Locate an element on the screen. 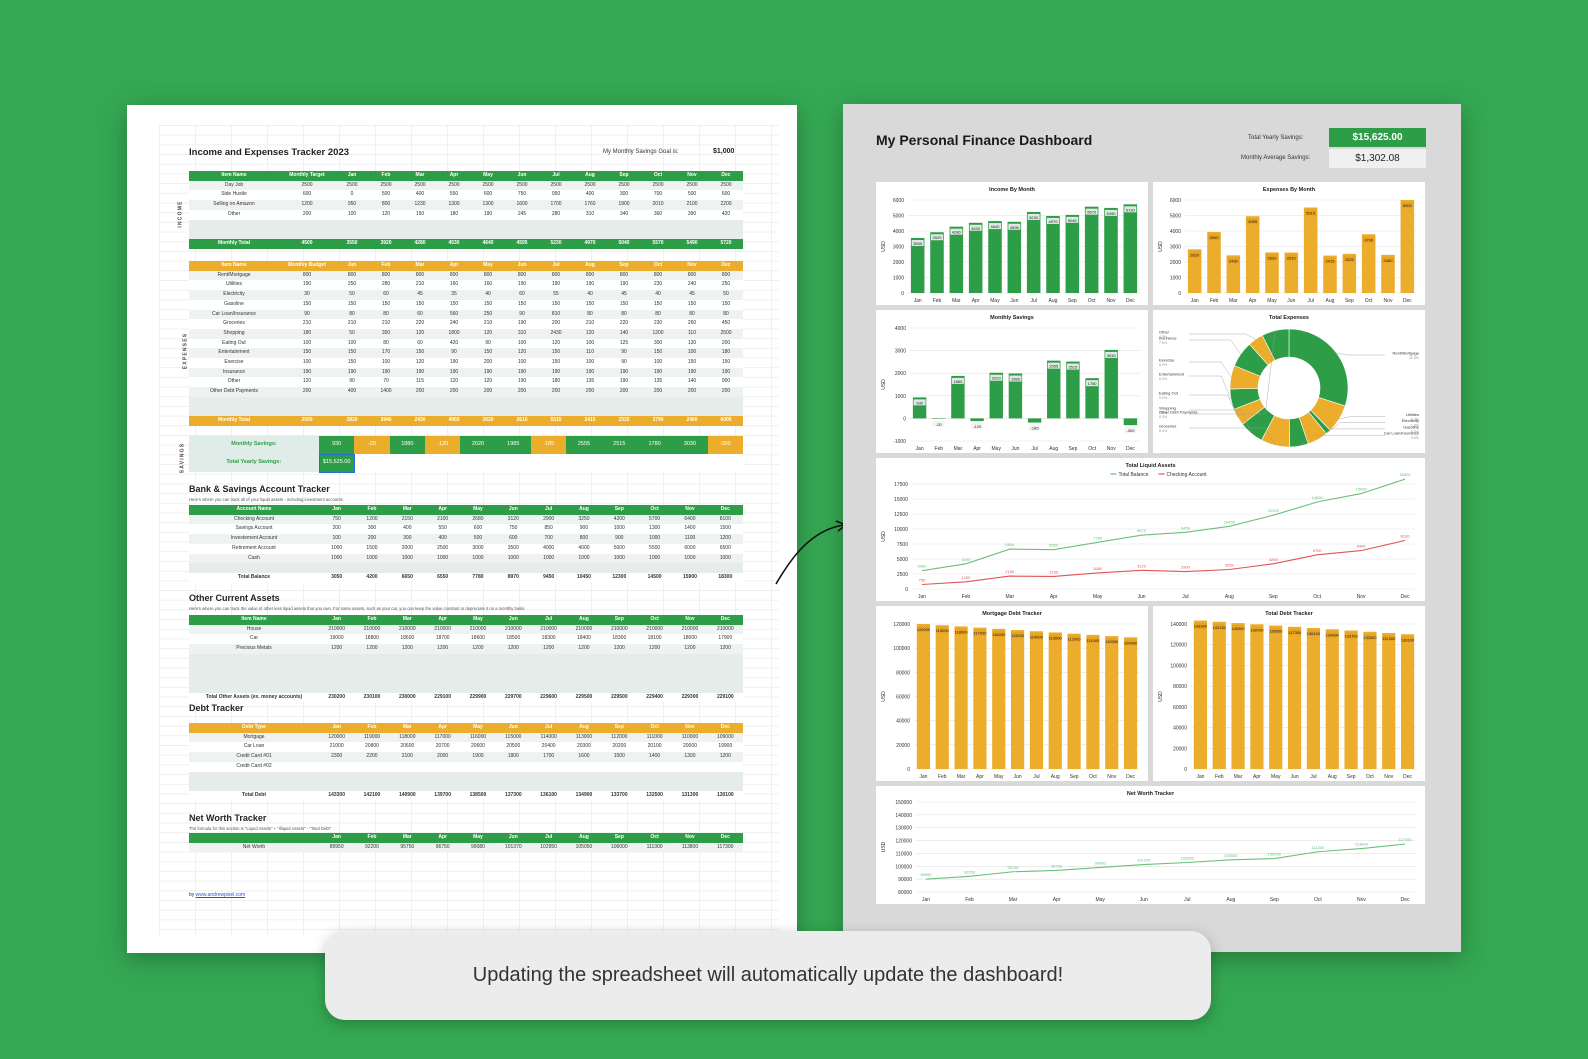 The width and height of the screenshot is (1588, 1059). footer-link: www.andrewpixel.com is located at coordinates (220, 895).